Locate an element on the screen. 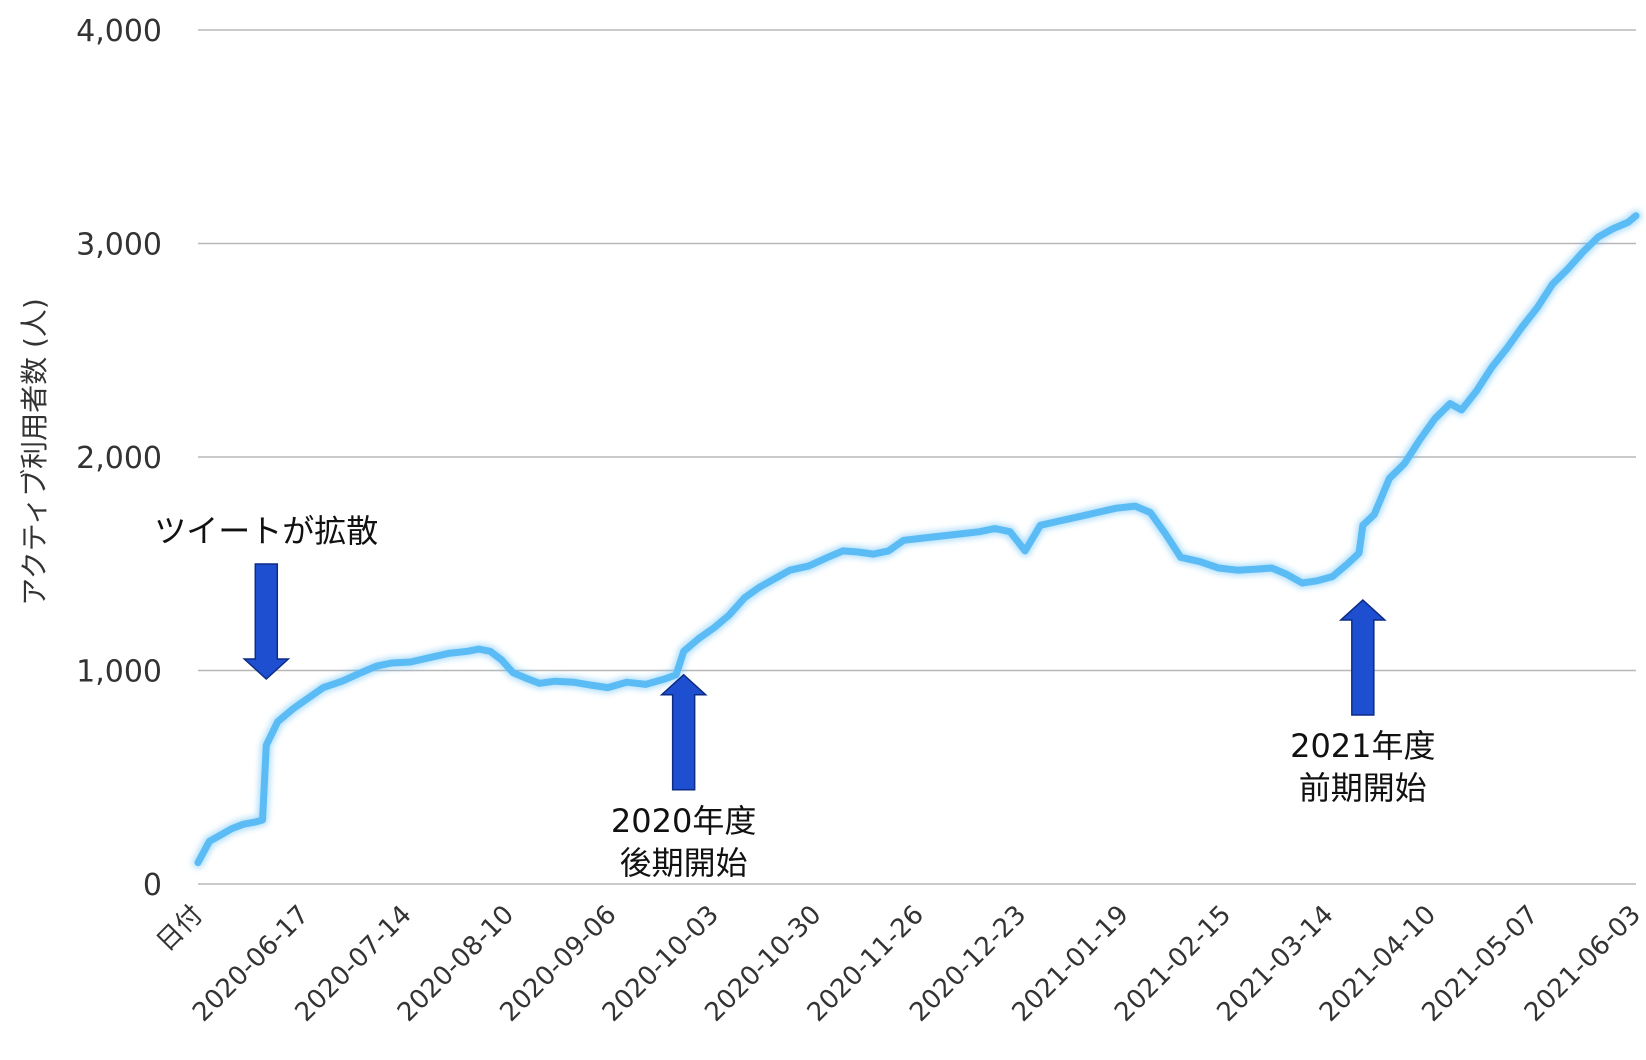 Image resolution: width=1646 pixels, height=1060 pixels. y-tick-label: 2,000 is located at coordinates (119, 458).